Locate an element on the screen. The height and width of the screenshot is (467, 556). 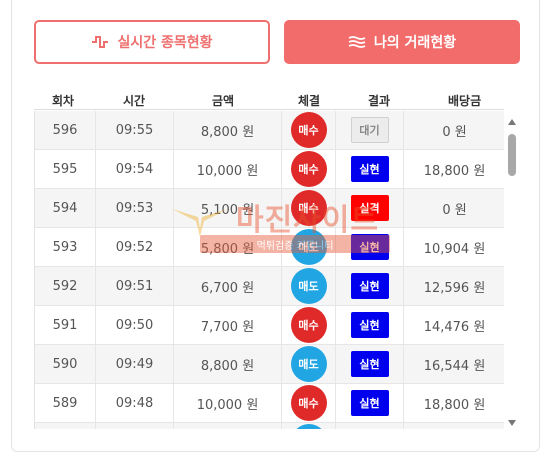
round-cell: 593 is located at coordinates (65, 247).